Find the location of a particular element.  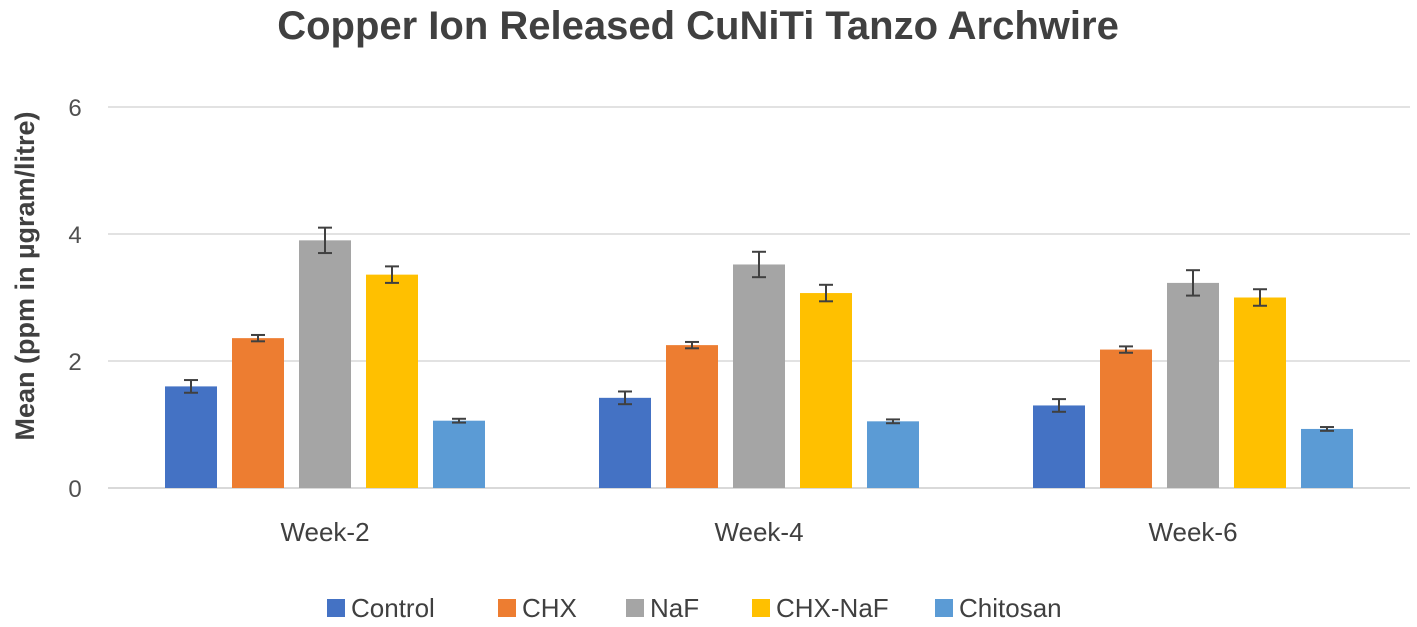

x-axis-categories: Week-2 Week-4 Week-6 is located at coordinates (758, 532).